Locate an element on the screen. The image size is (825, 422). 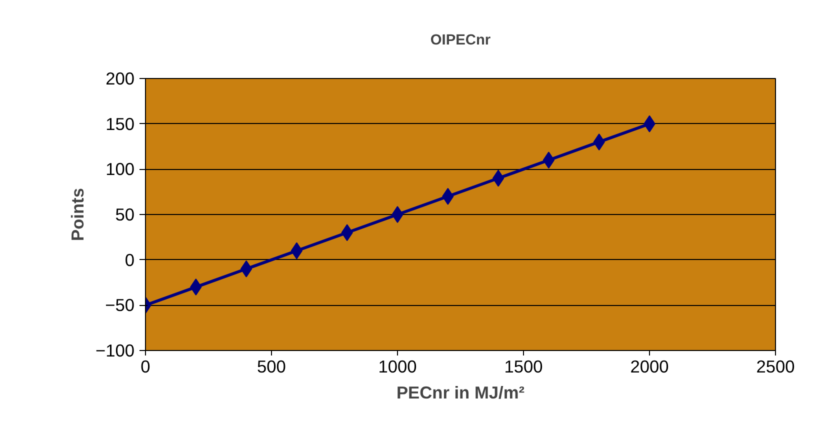
y-tick-label: 100 is located at coordinates (120, 169).